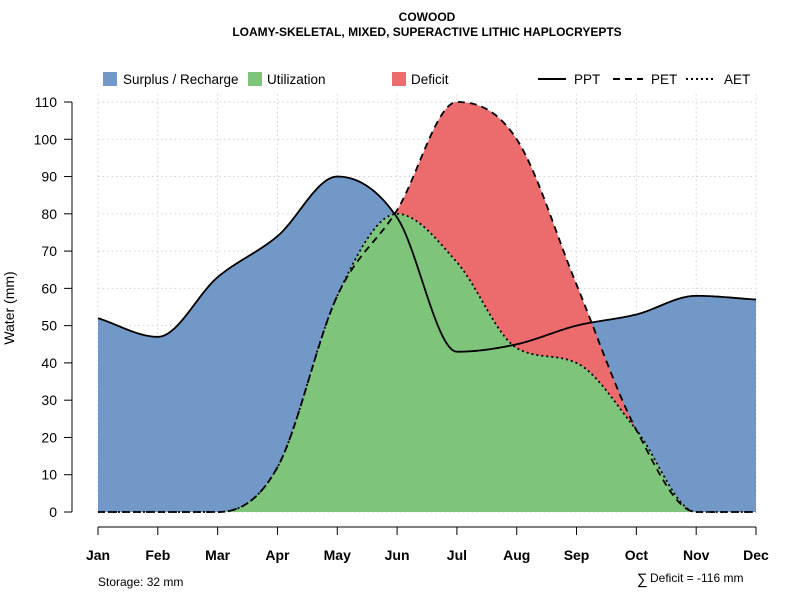 This screenshot has height=600, width=800. Describe the element at coordinates (49, 177) in the screenshot. I see `y-tick-label: 90` at that location.